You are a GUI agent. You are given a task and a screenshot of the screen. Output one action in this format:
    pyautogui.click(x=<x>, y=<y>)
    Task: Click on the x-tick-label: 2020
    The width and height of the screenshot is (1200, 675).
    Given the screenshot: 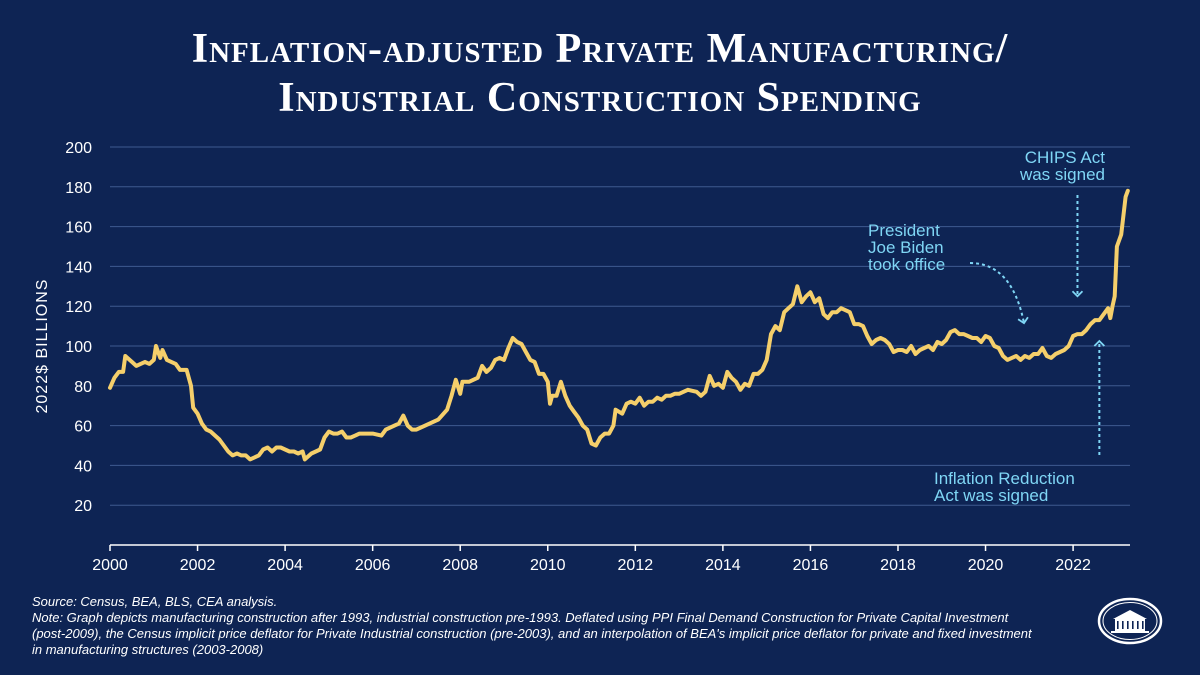 What is the action you would take?
    pyautogui.click(x=986, y=565)
    